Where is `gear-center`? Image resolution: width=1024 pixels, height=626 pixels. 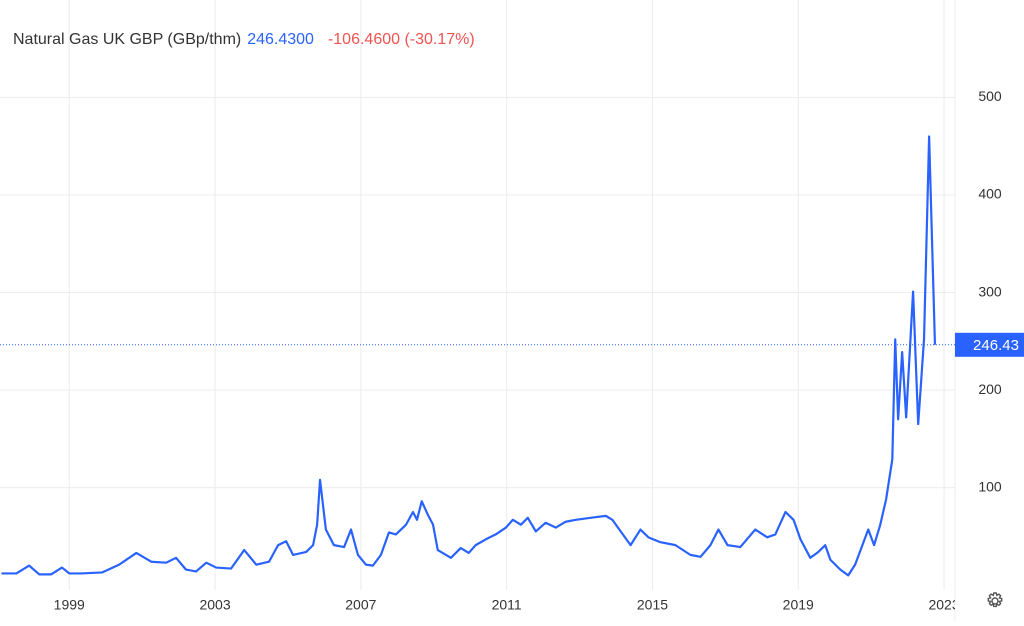 gear-center is located at coordinates (995, 601).